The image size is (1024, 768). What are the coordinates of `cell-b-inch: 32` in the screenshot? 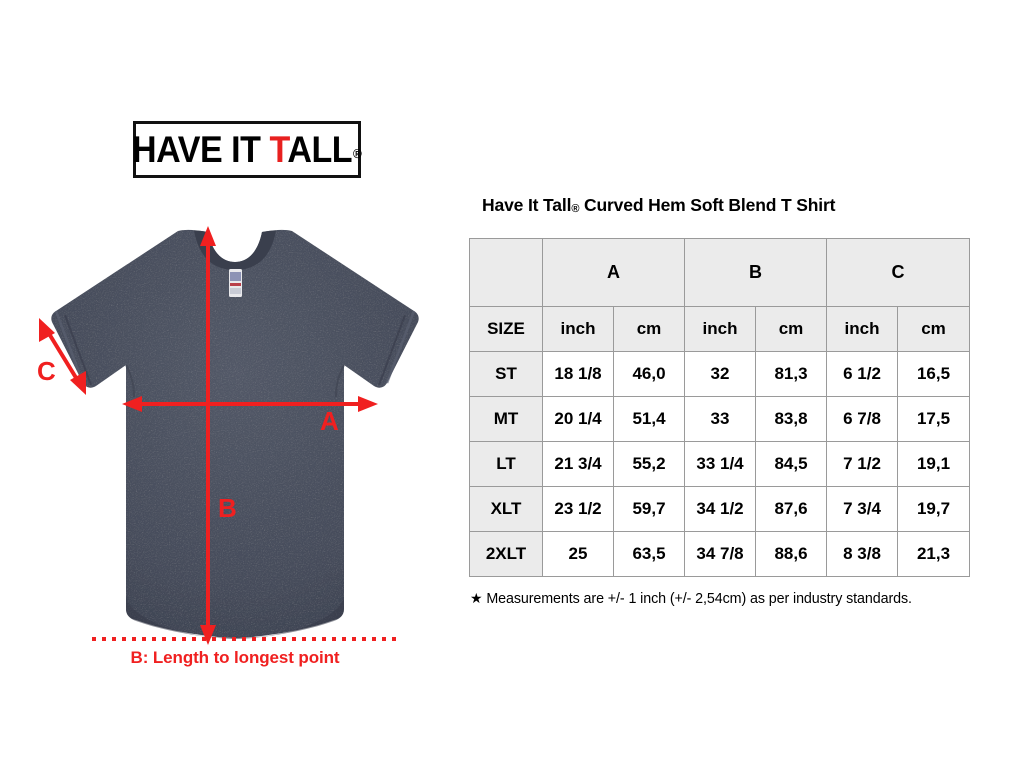 It's located at (720, 374).